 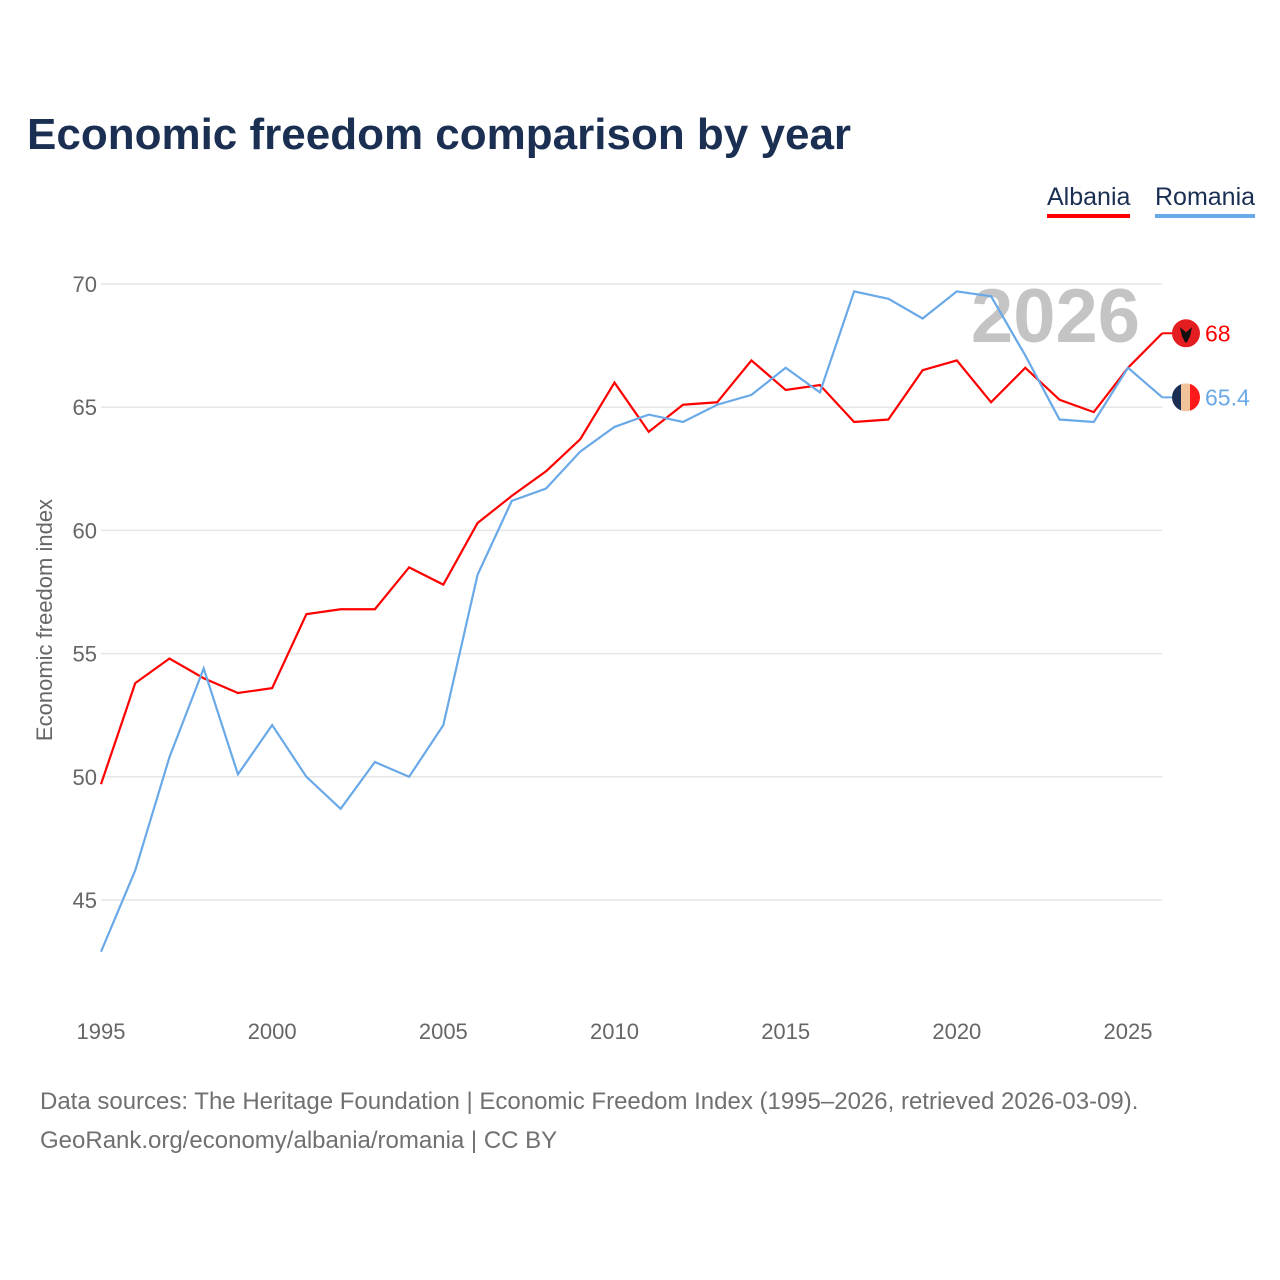 What do you see at coordinates (85, 407) in the screenshot?
I see `y-tick-label: 65` at bounding box center [85, 407].